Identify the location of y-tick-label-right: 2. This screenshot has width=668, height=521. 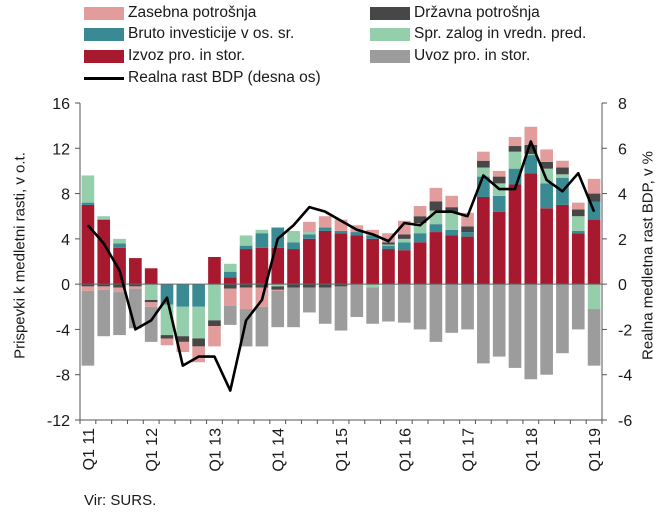
(622, 240).